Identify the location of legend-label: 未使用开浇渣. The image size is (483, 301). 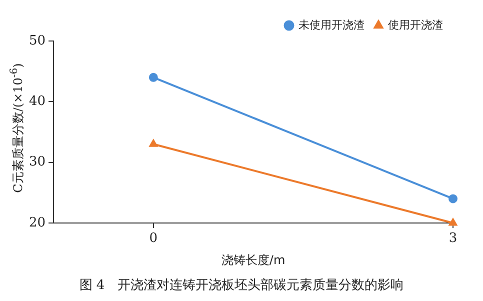
(331, 25).